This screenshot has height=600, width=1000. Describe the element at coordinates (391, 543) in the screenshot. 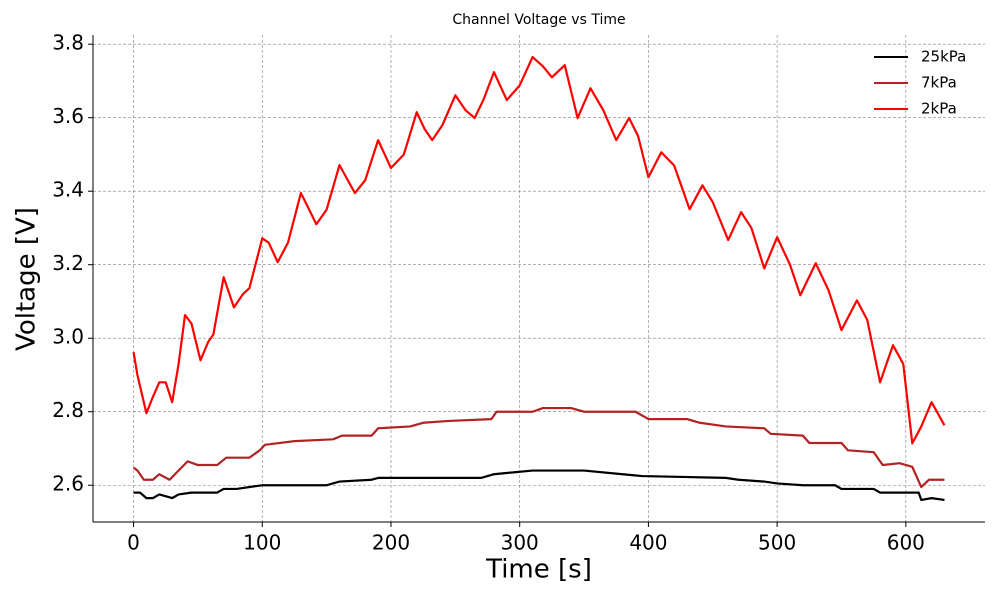

I see `x-tick-label: 200` at that location.